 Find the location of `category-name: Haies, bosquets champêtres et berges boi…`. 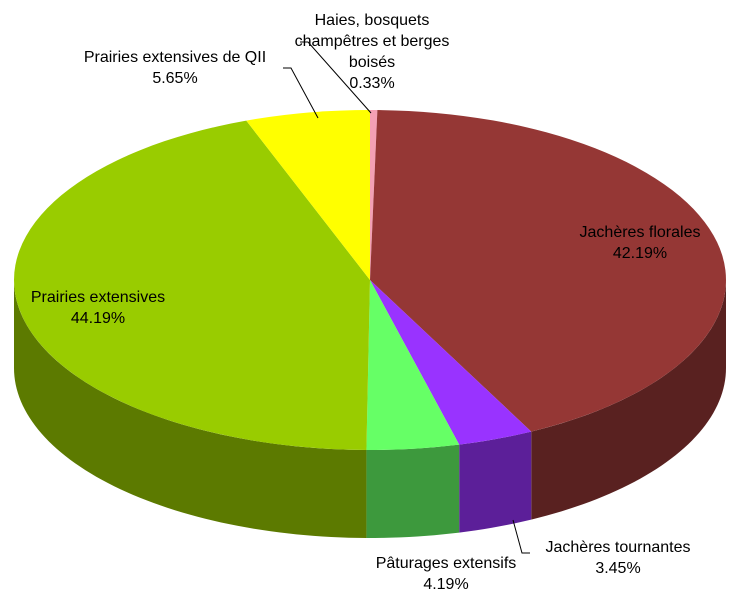

category-name: Haies, bosquets champêtres et berges boi… is located at coordinates (372, 41).